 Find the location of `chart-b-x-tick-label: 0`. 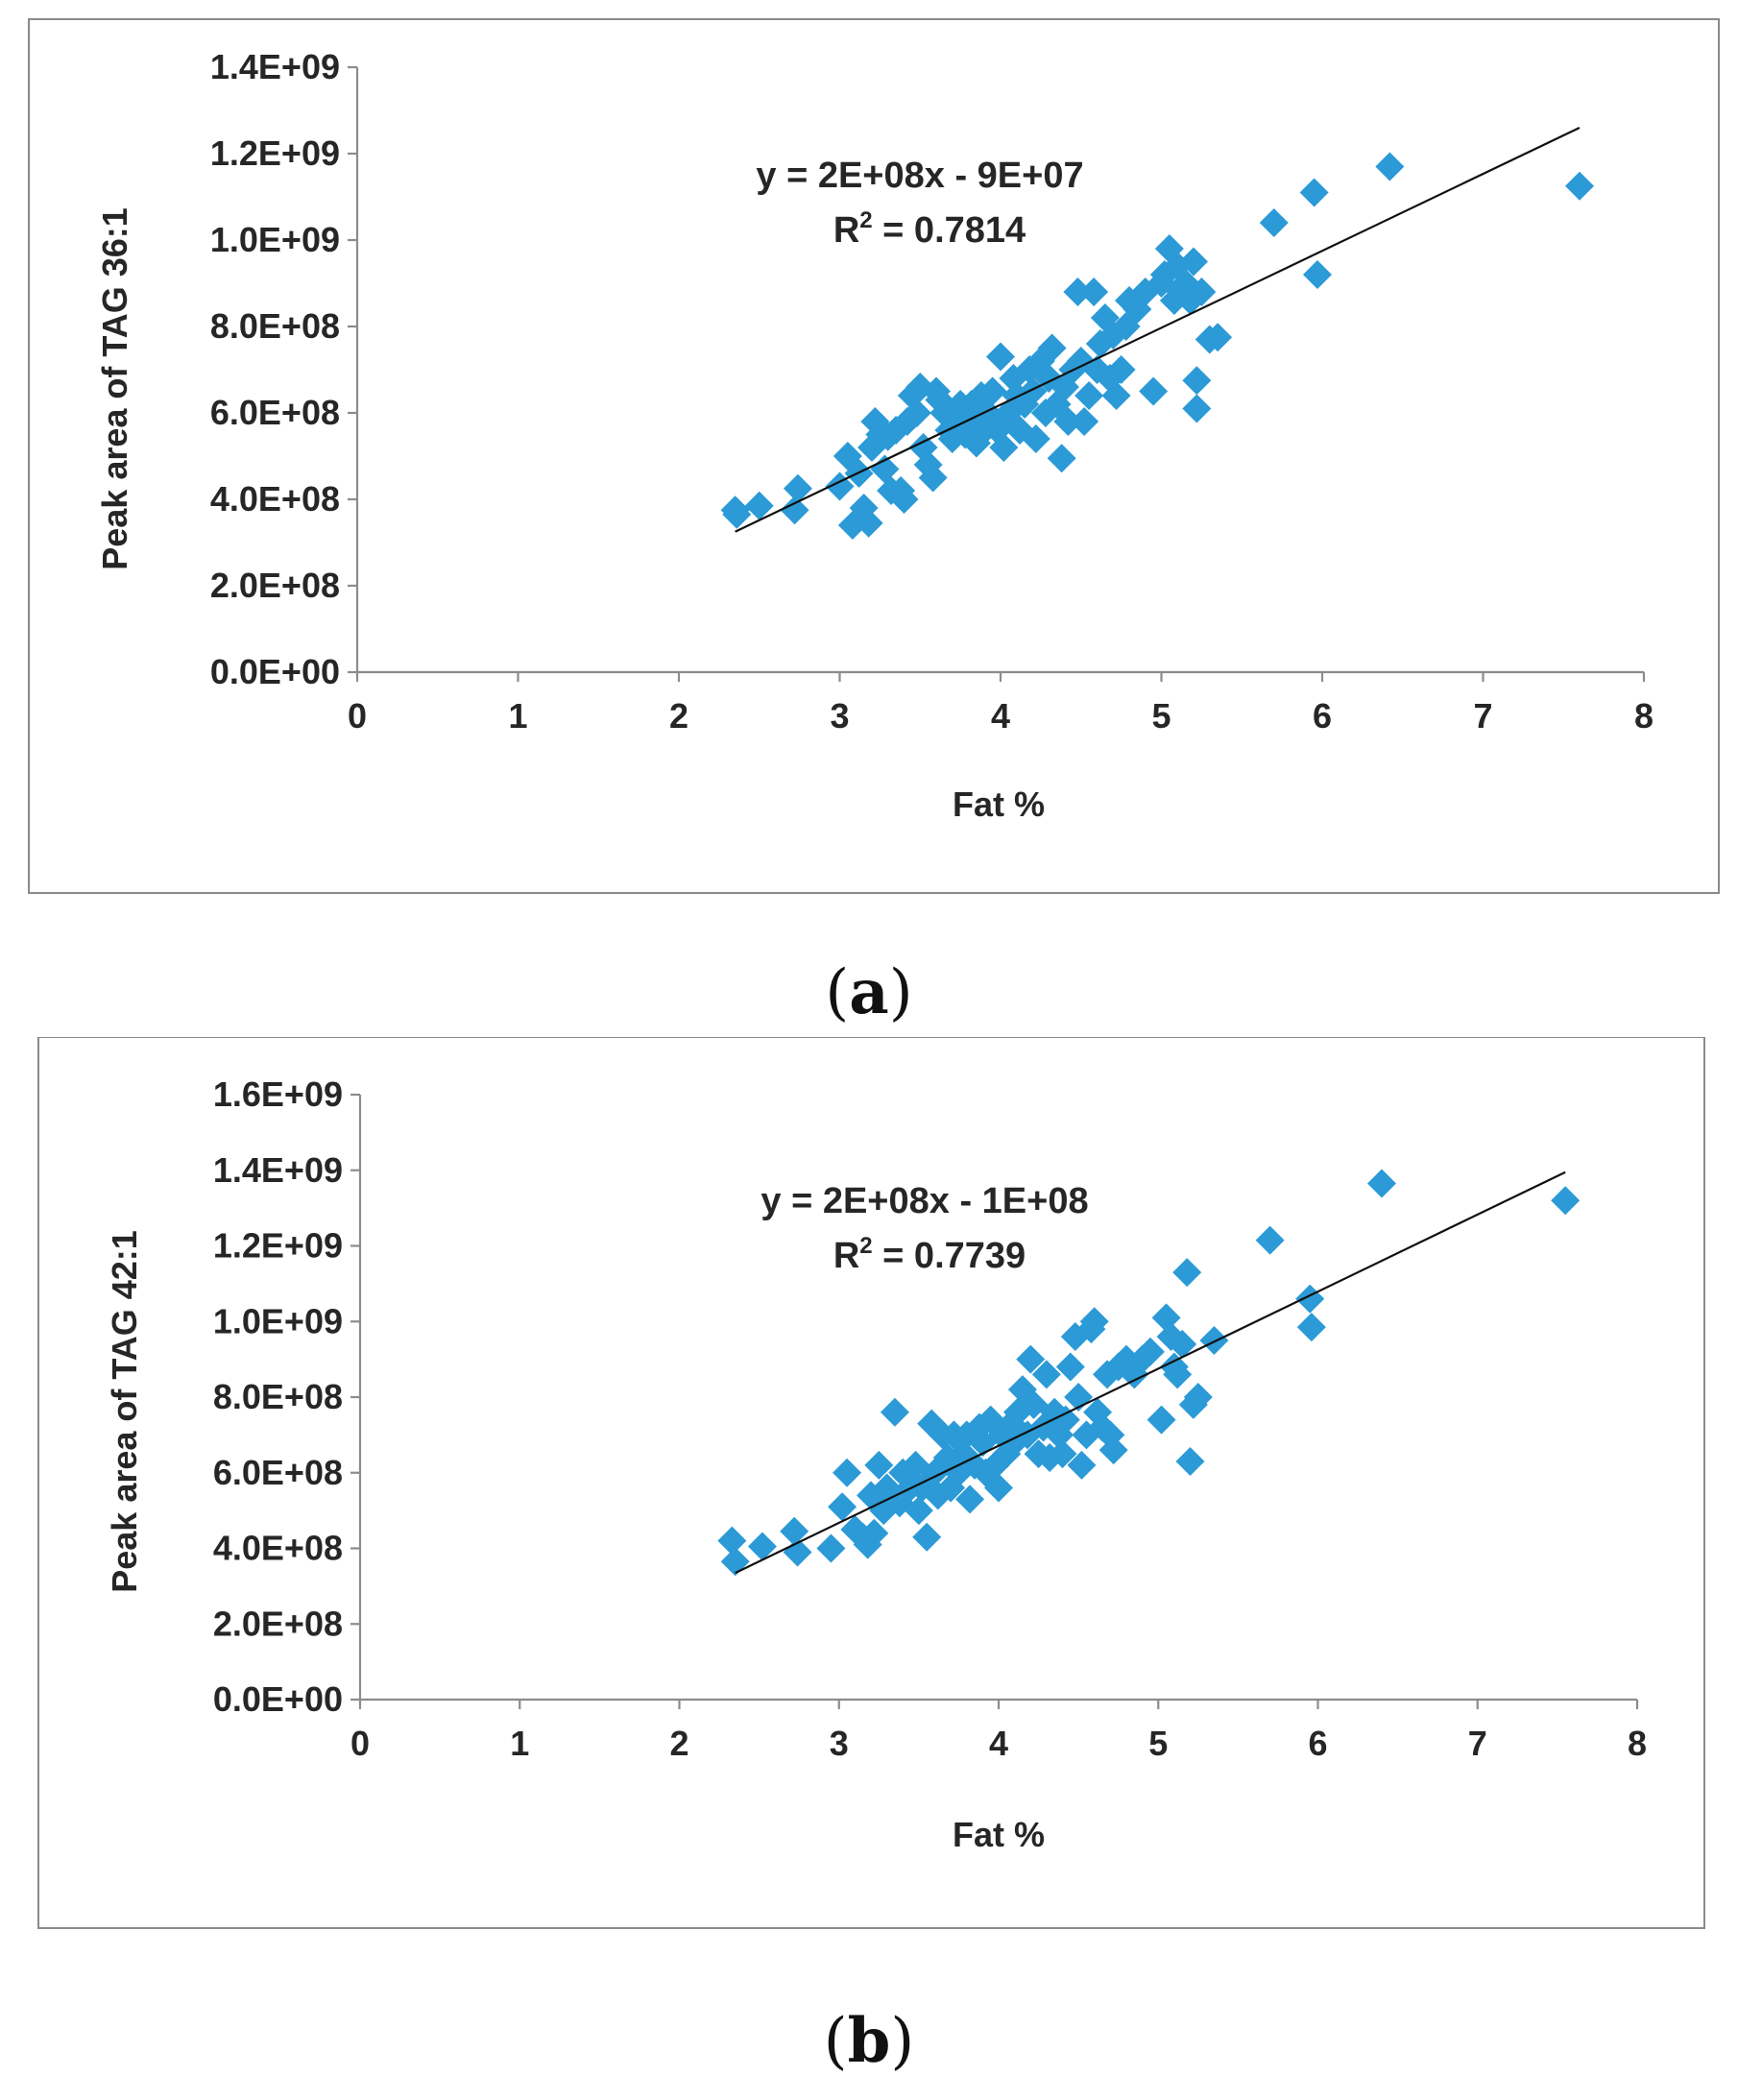

chart-b-x-tick-label: 0 is located at coordinates (360, 1743).